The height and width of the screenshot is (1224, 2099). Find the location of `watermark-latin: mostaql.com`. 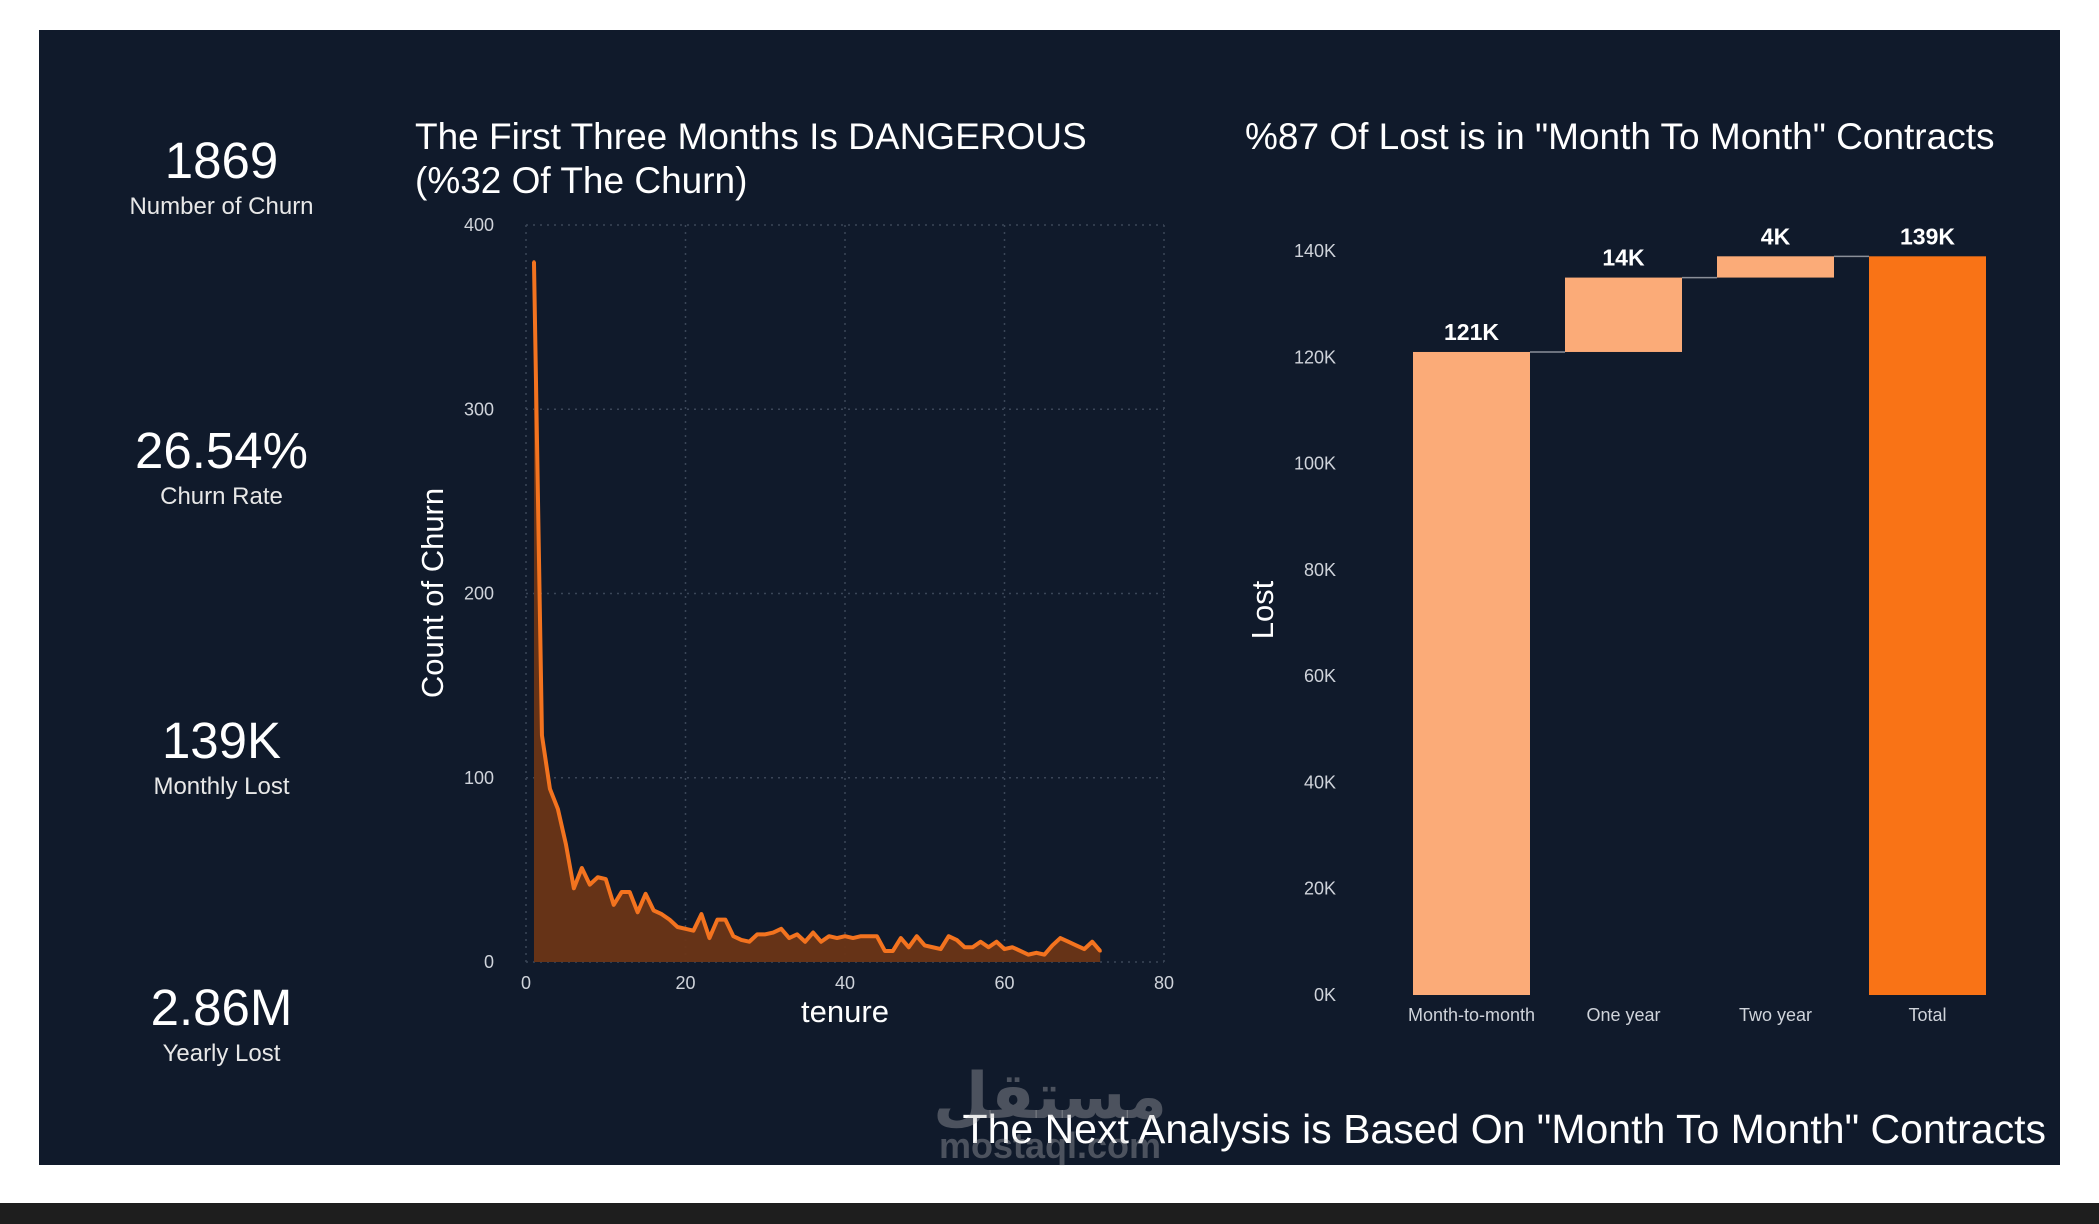

watermark-latin: mostaql.com is located at coordinates (1050, 1145).